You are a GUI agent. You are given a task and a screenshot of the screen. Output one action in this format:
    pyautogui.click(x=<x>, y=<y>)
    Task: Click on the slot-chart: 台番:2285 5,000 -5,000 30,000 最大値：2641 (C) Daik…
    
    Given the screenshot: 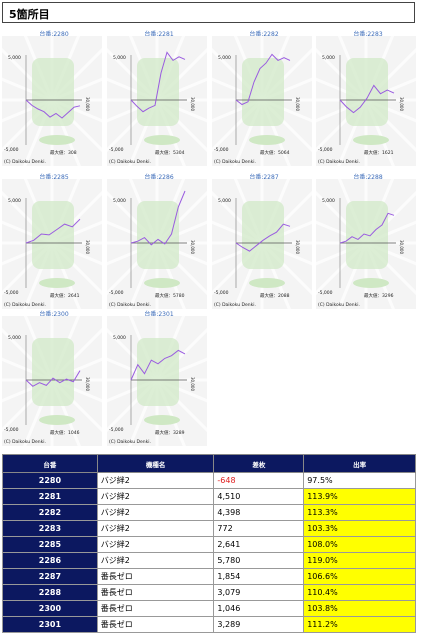 What is the action you would take?
    pyautogui.click(x=54, y=242)
    